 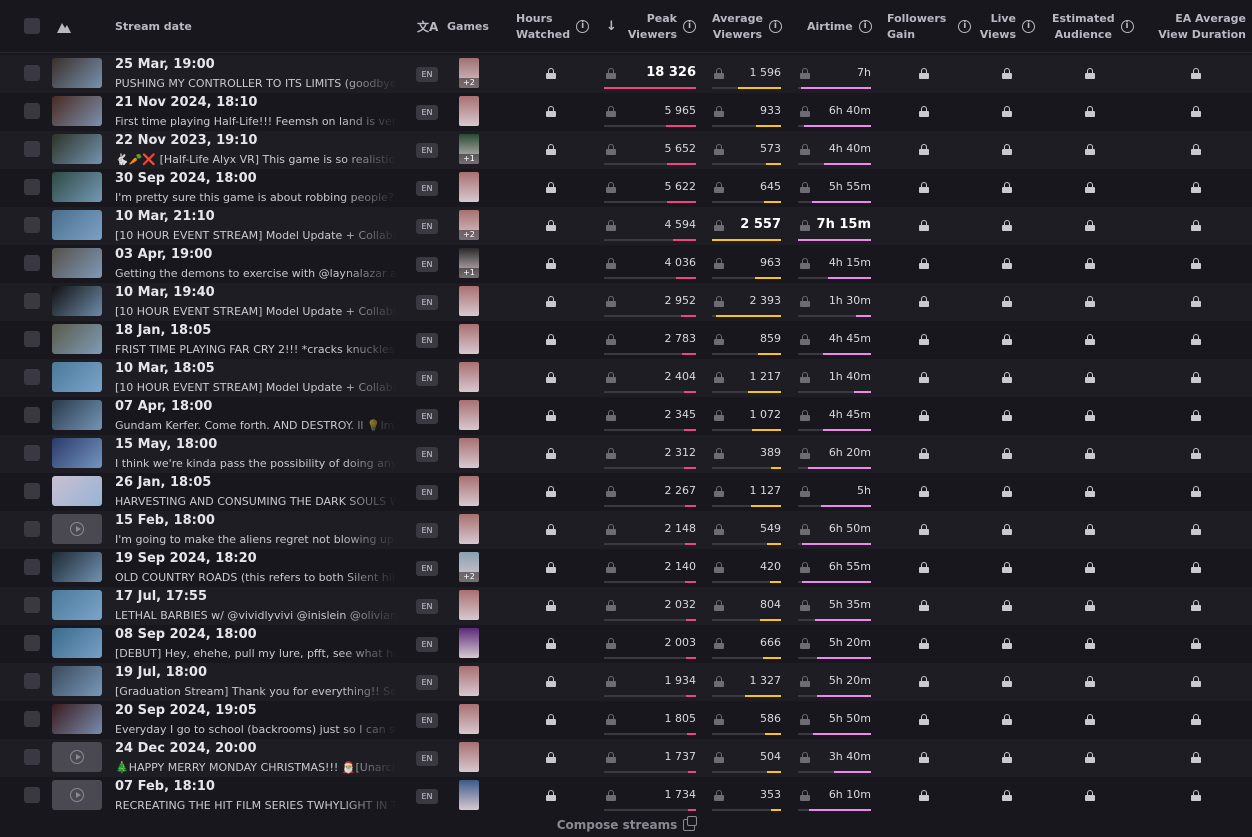 What do you see at coordinates (611, 26) in the screenshot?
I see `sort-arrow-icon: ↓` at bounding box center [611, 26].